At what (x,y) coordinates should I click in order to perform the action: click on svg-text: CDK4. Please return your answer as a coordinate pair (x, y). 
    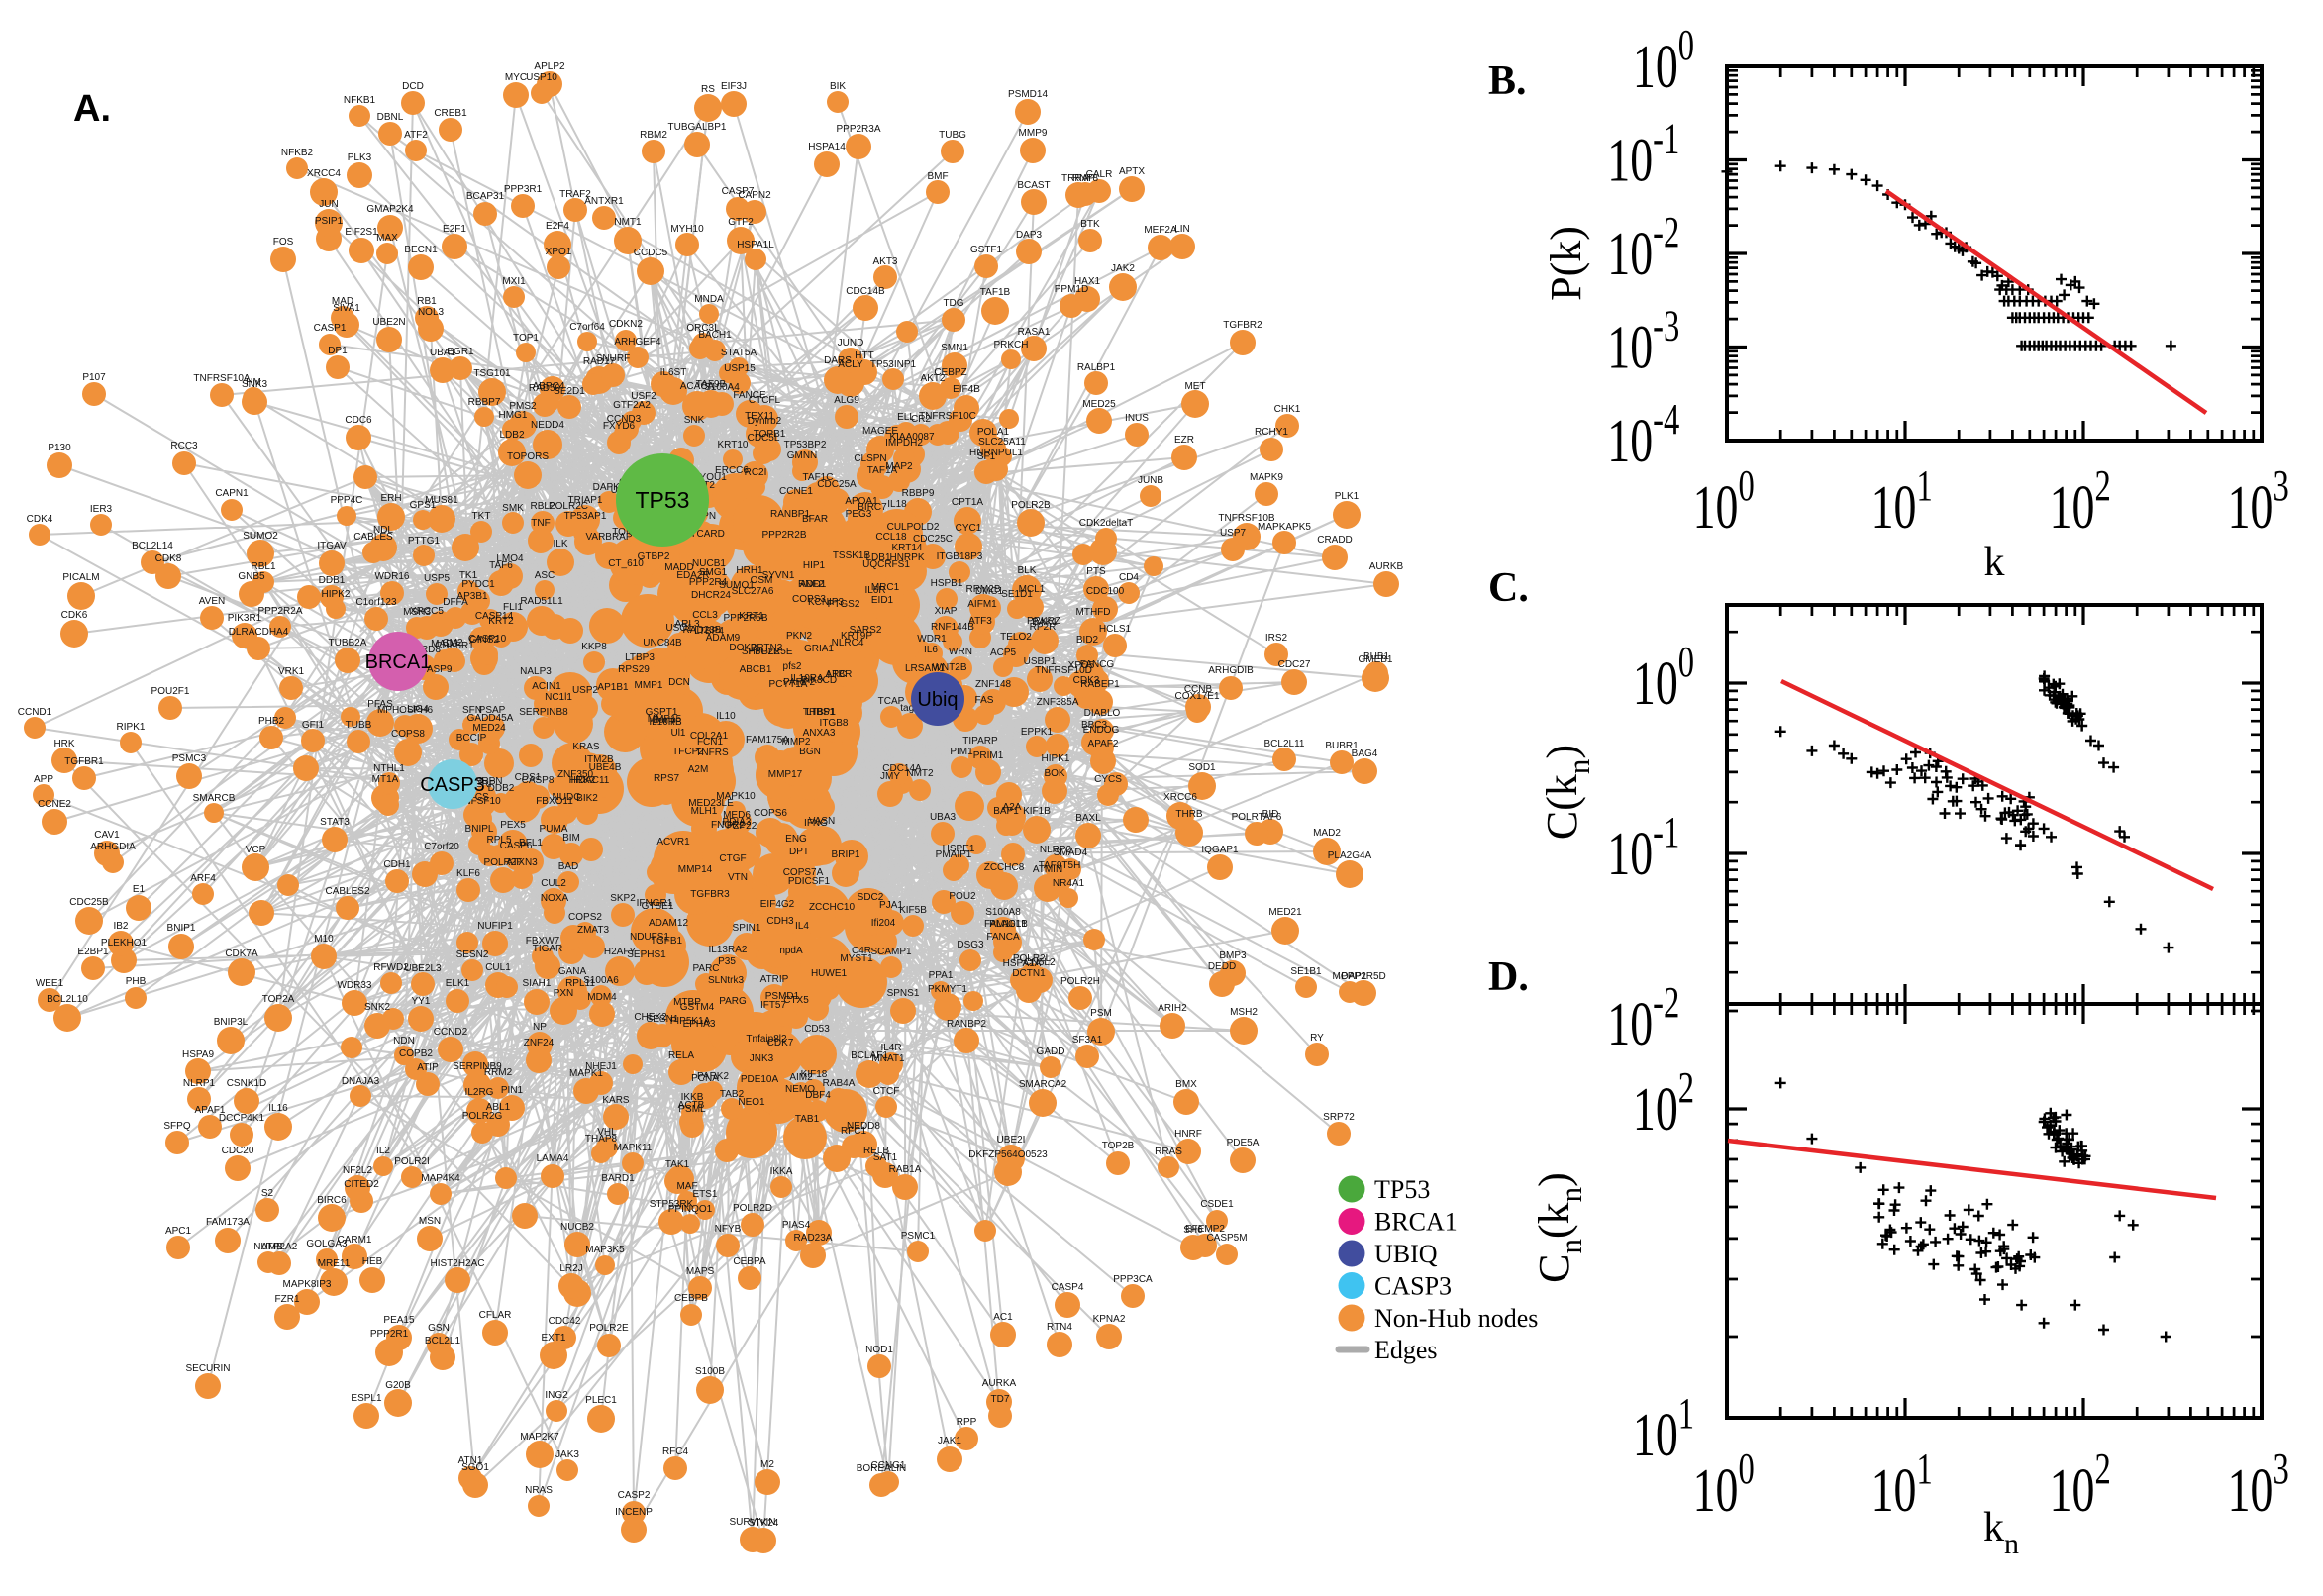
    Looking at the image, I should click on (40, 519).